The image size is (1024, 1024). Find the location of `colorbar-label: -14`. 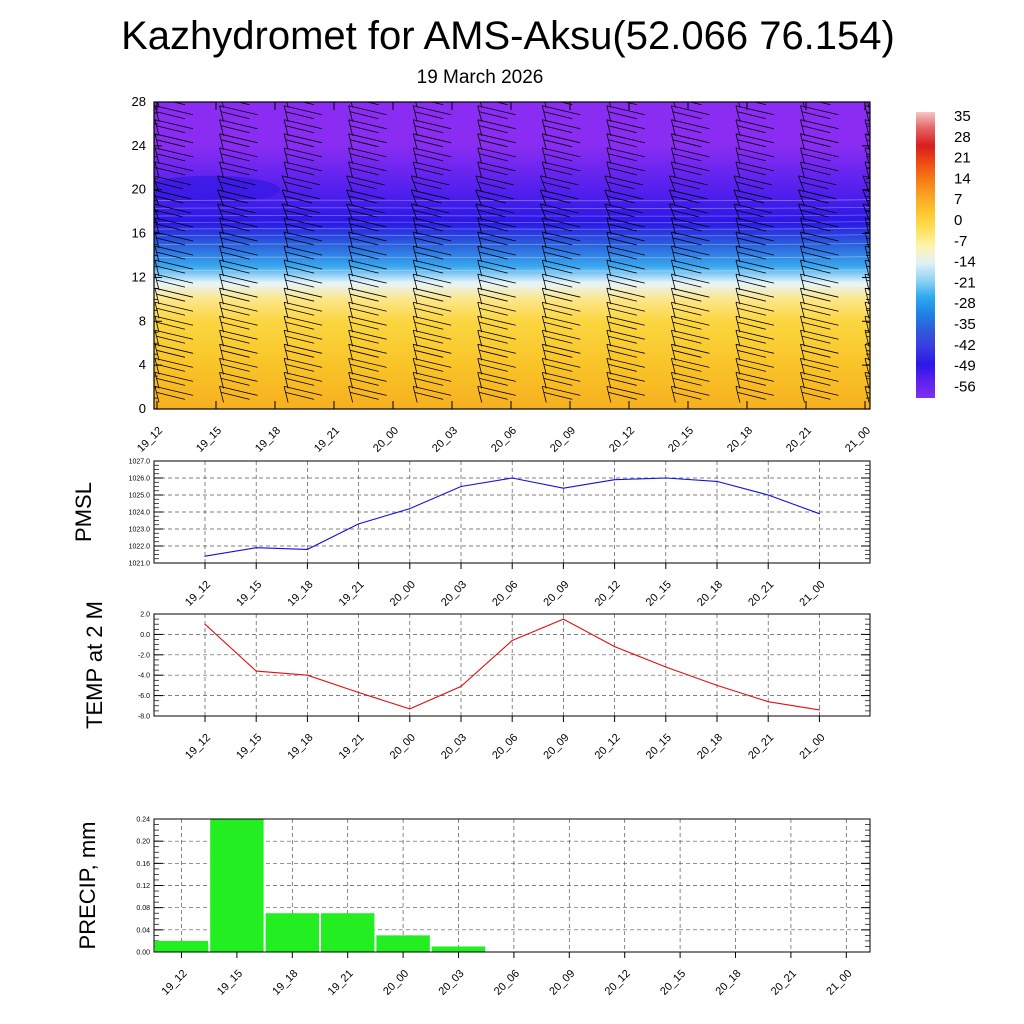

colorbar-label: -14 is located at coordinates (965, 262).